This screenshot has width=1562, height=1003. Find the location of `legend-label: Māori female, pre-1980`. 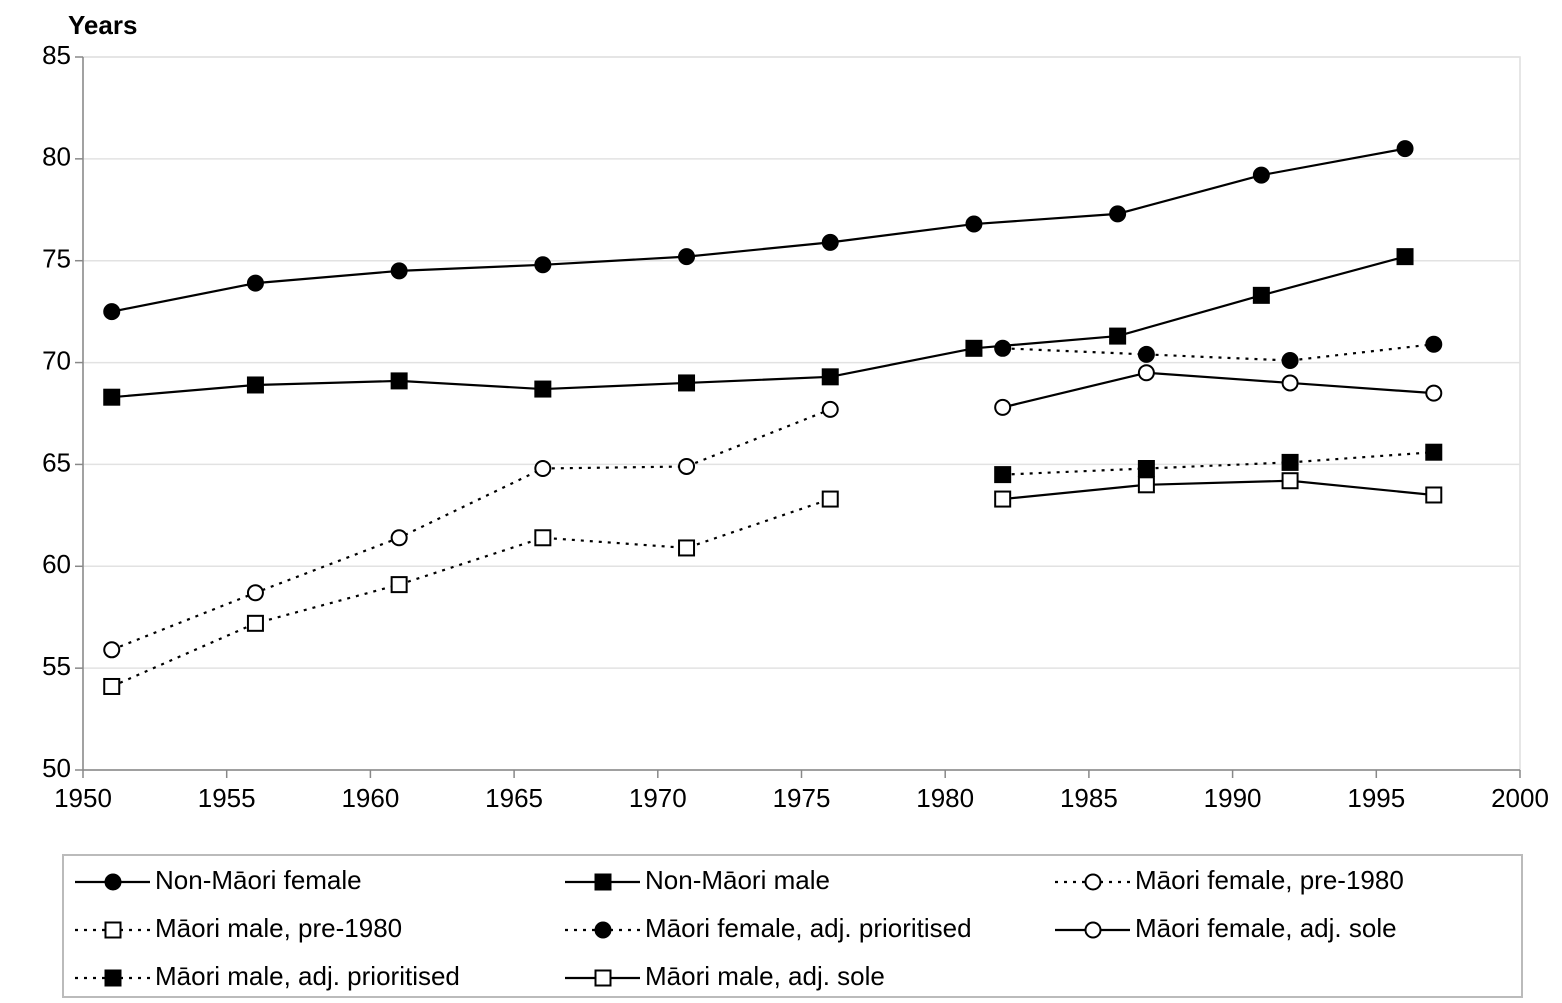

legend-label: Māori female, pre-1980 is located at coordinates (1269, 880).